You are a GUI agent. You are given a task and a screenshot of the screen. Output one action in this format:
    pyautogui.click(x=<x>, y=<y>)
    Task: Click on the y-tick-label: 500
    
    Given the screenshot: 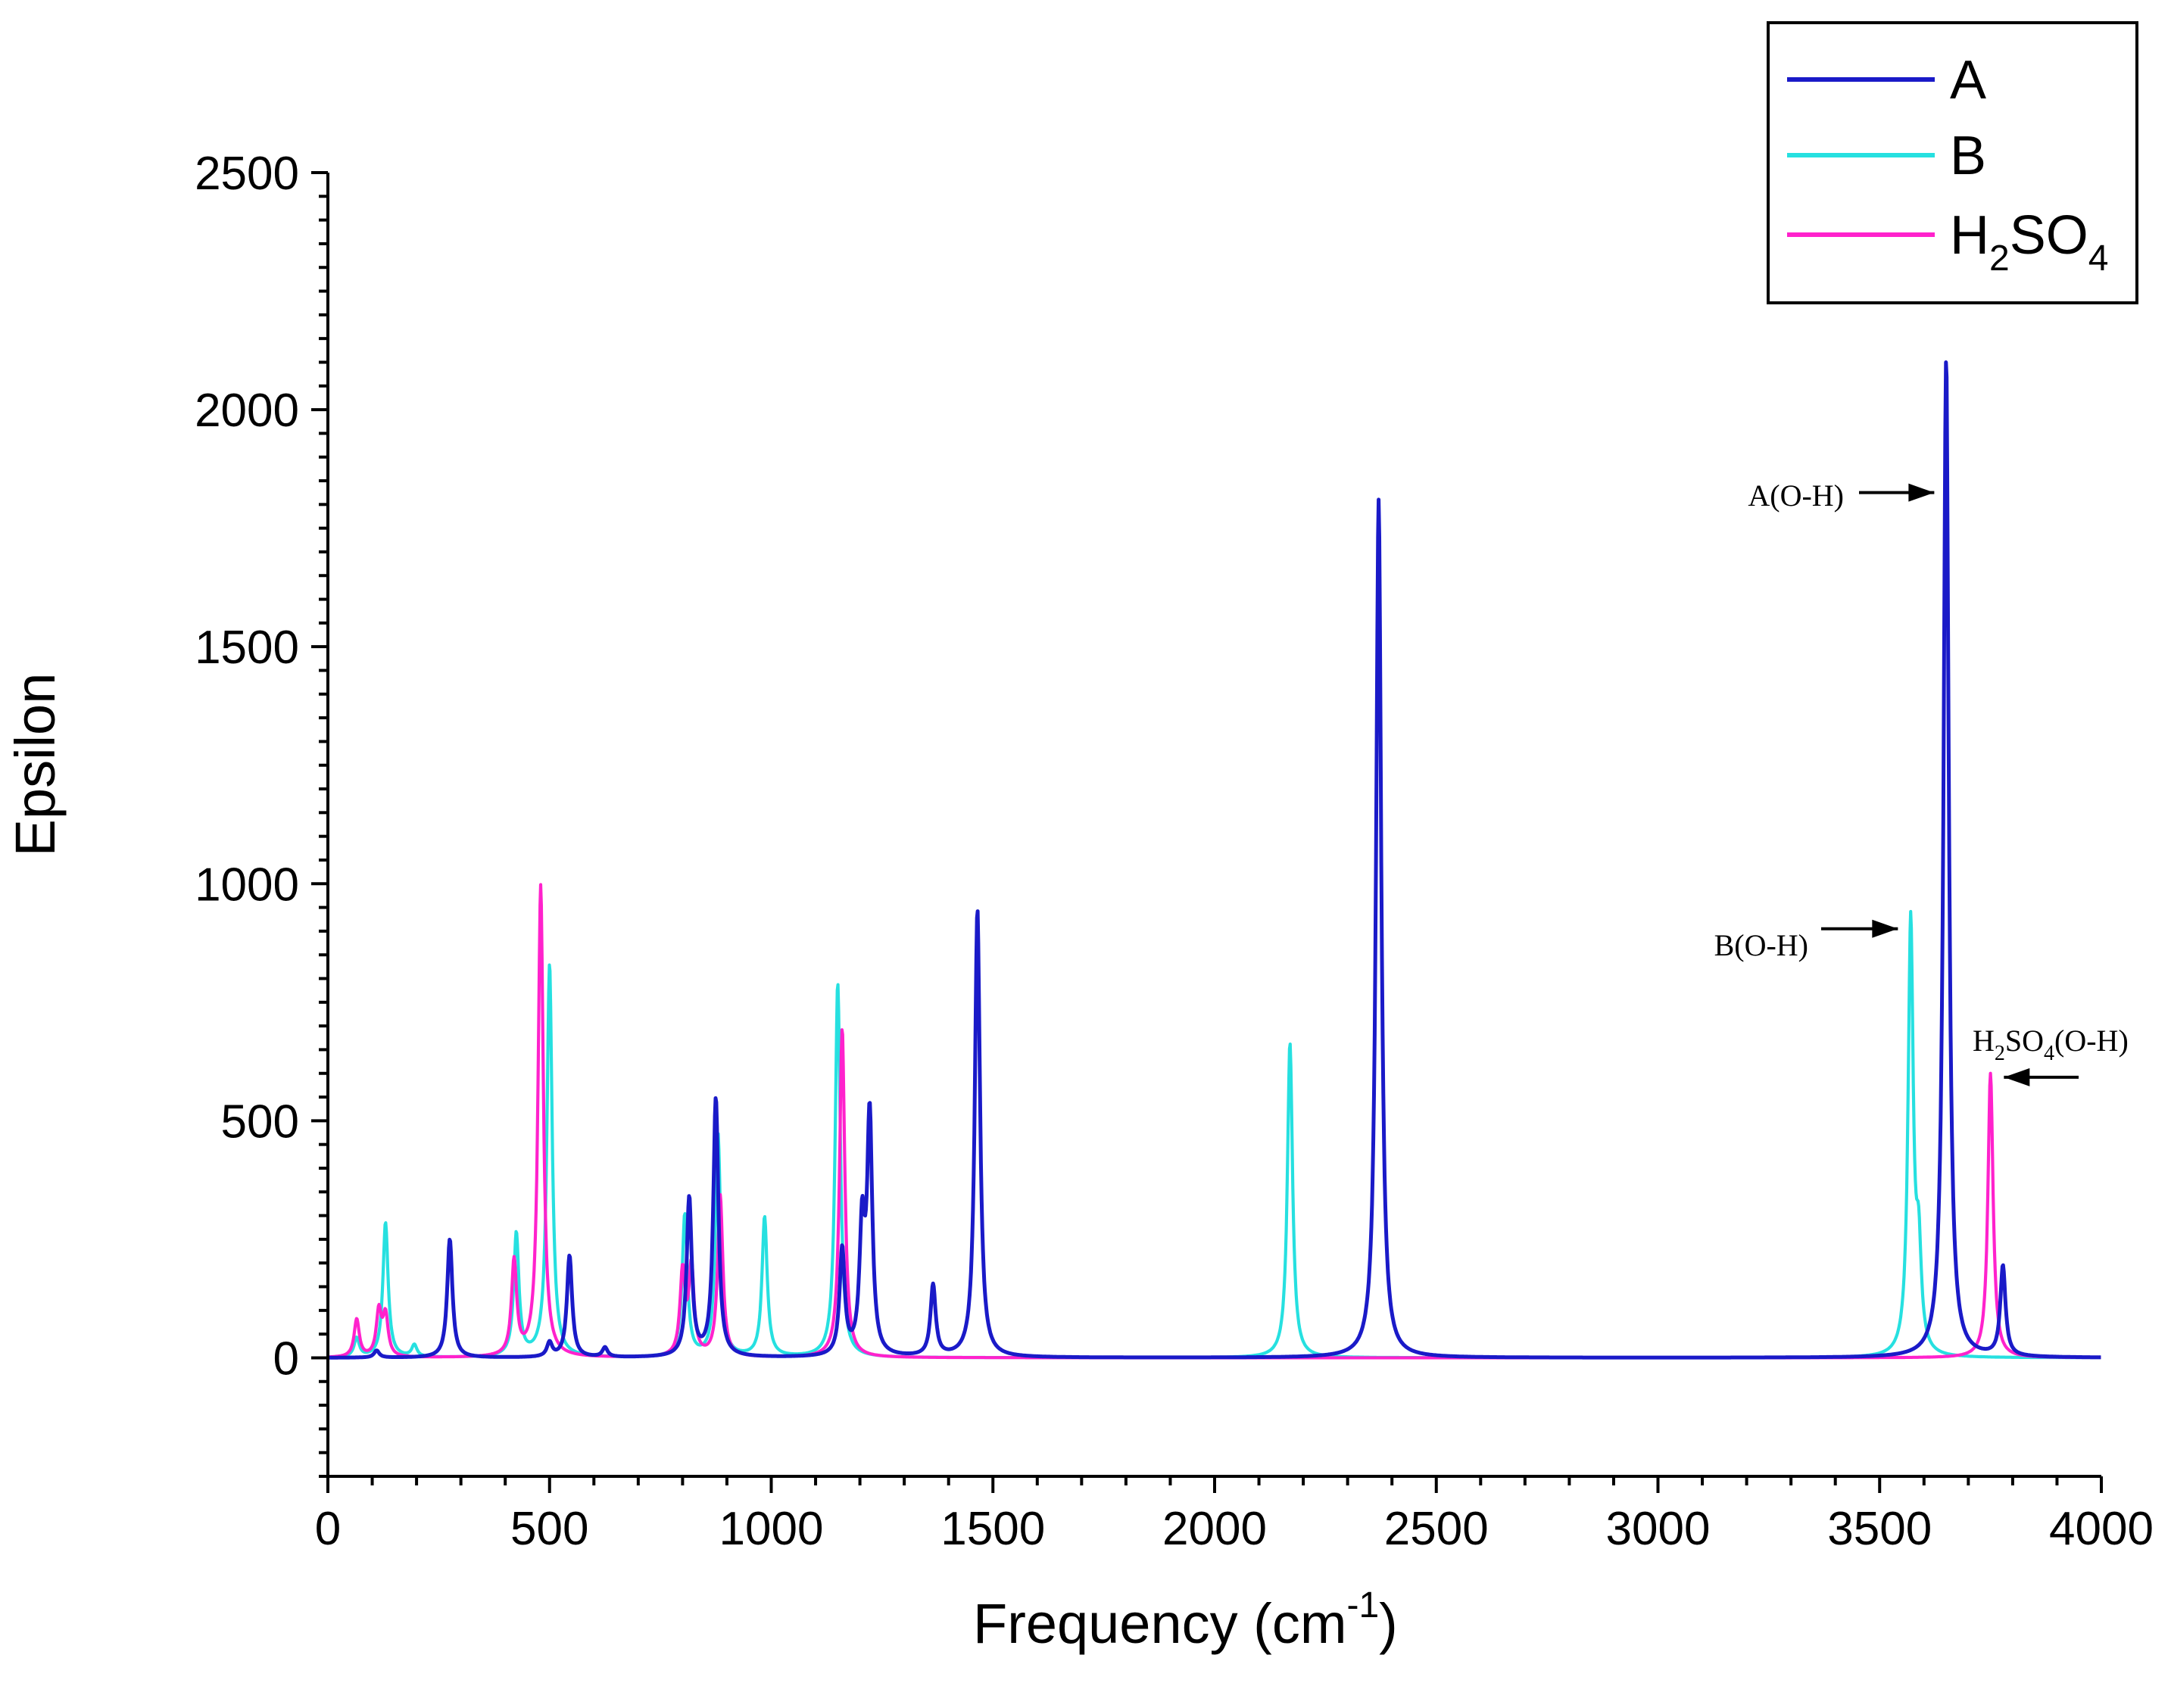 What is the action you would take?
    pyautogui.click(x=260, y=1122)
    